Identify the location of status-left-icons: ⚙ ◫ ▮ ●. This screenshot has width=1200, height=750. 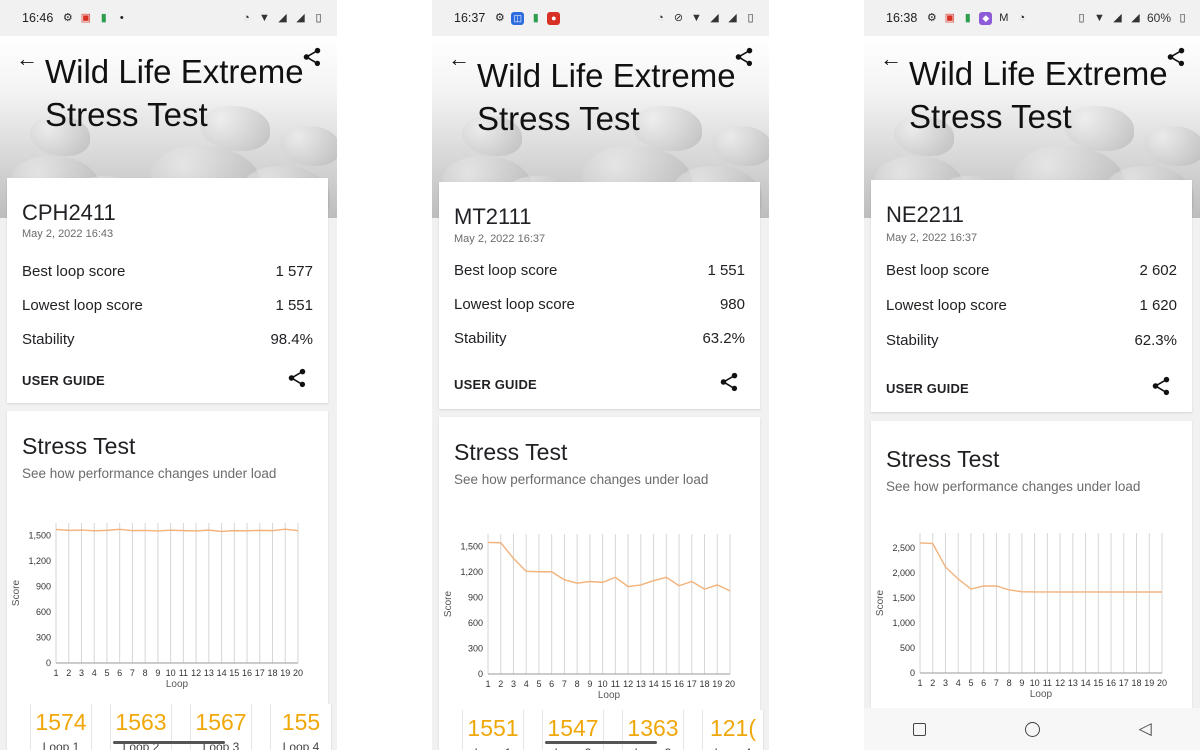
(527, 18).